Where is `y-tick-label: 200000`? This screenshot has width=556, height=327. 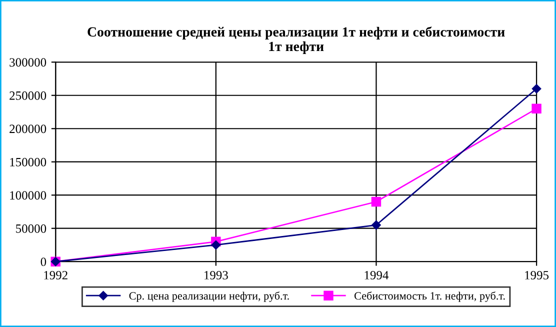
y-tick-label: 200000 is located at coordinates (28, 129).